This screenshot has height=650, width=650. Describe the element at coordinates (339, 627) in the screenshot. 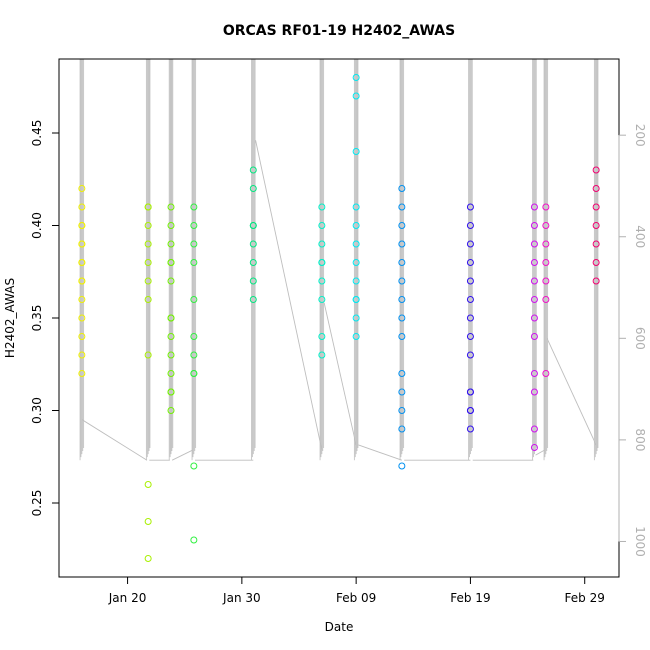

I see `x-axis-label: Date` at that location.